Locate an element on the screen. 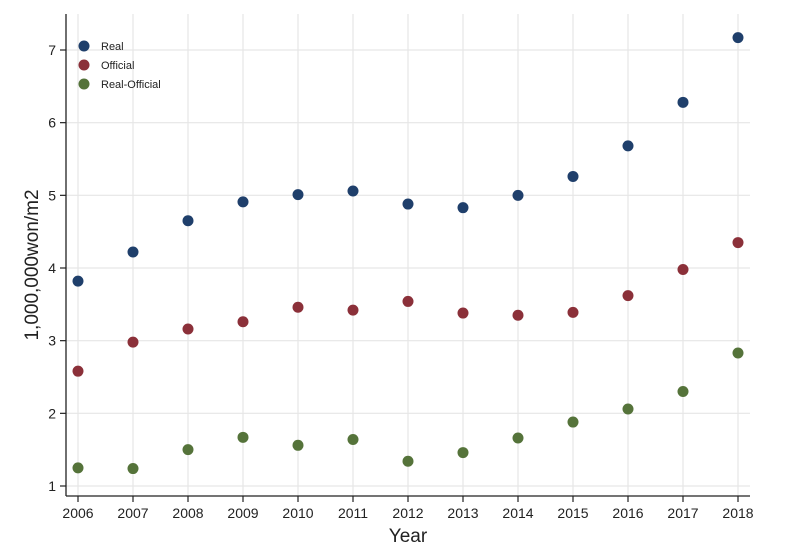 The image size is (800, 551). legend: Real Official Real-Official is located at coordinates (119, 65).